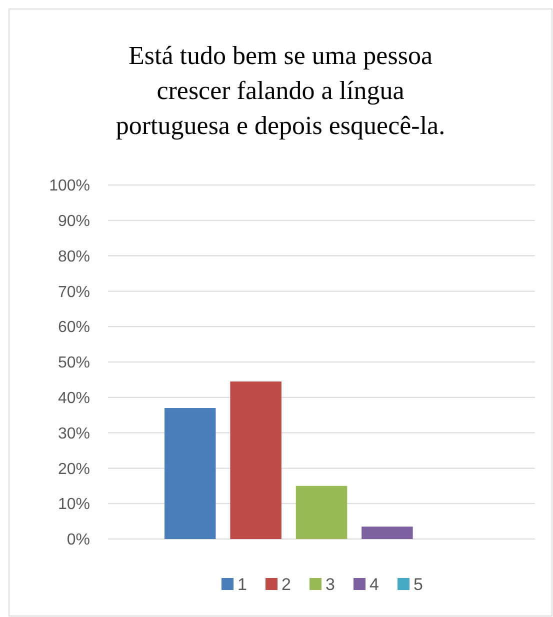 The image size is (553, 617). Describe the element at coordinates (281, 90) in the screenshot. I see `chart-title: Está tudo bem se uma pessoa crescer falando a língua portuguesa e depois esquecê-la.` at that location.